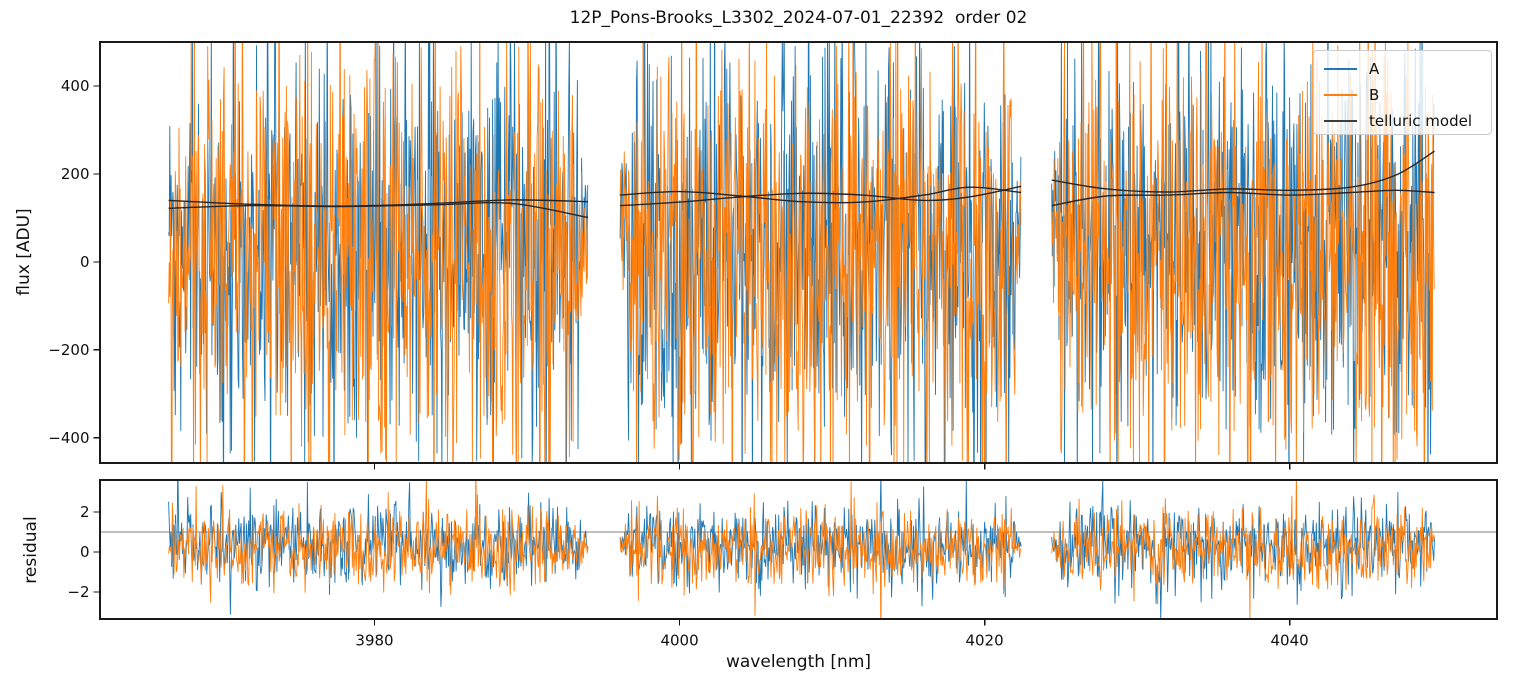  What do you see at coordinates (1340, 69) in the screenshot?
I see `series-a-line-swatch` at bounding box center [1340, 69].